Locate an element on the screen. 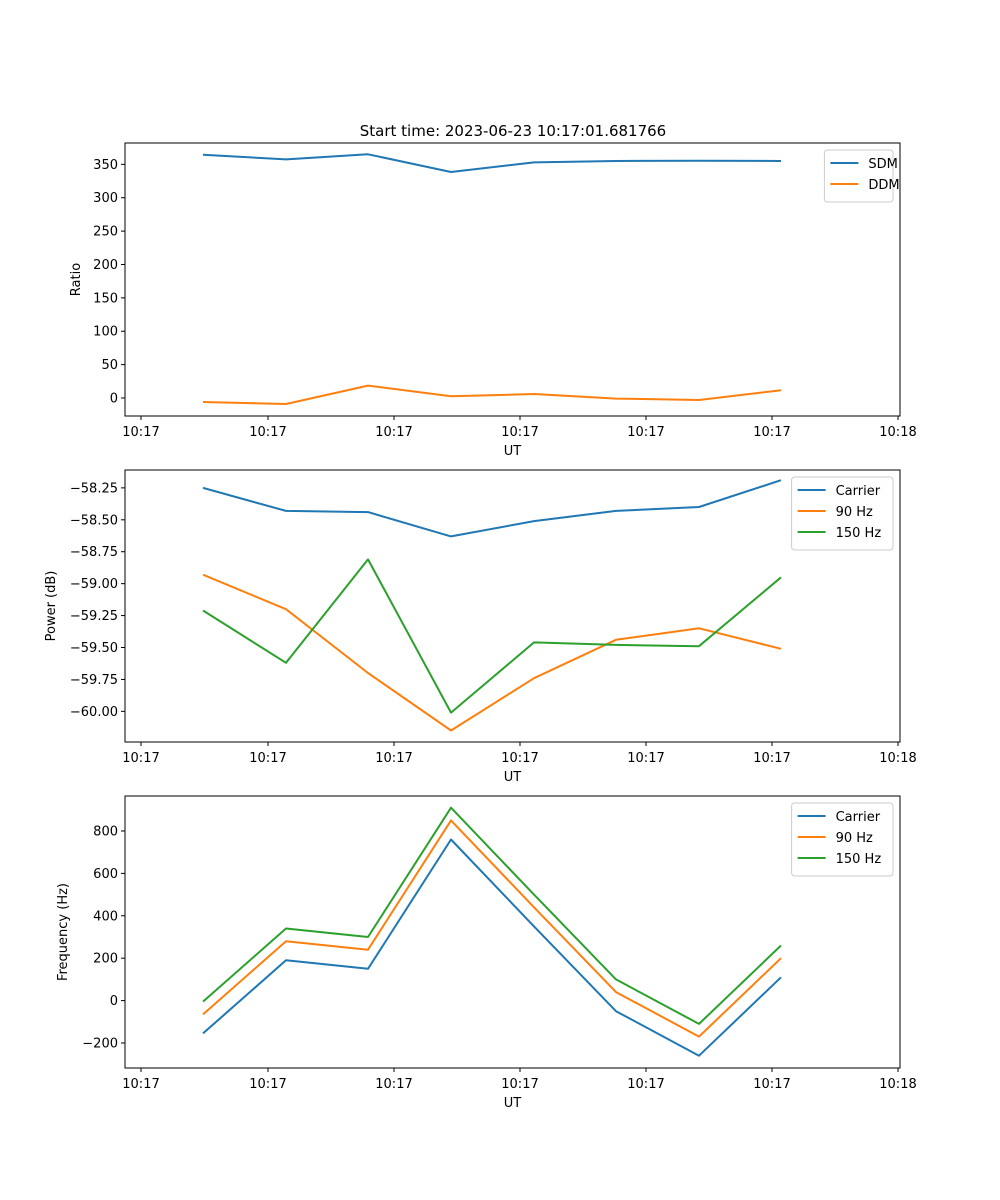 This screenshot has width=1000, height=1200. y-tick-label: −59.25 is located at coordinates (94, 616).